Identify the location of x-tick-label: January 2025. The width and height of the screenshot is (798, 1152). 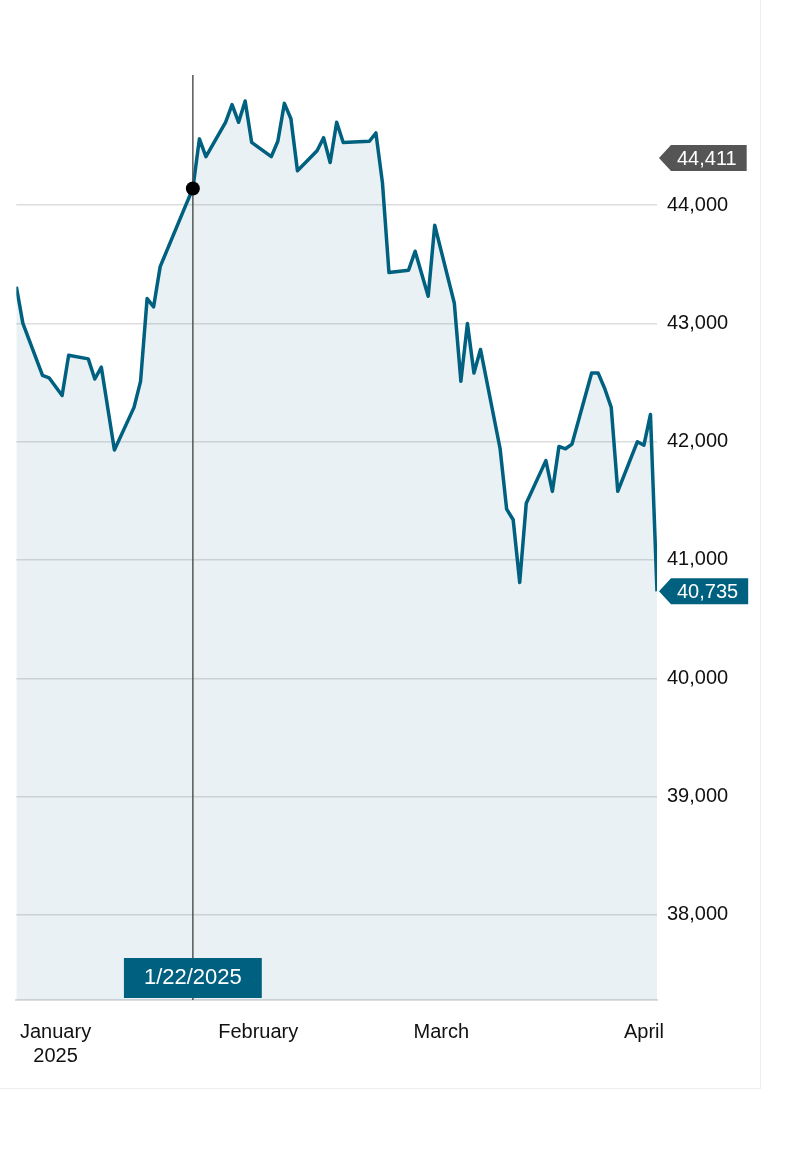
(56, 1042).